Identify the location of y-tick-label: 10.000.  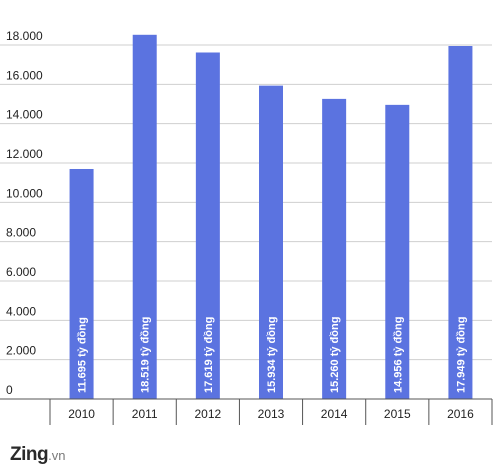
(24, 193).